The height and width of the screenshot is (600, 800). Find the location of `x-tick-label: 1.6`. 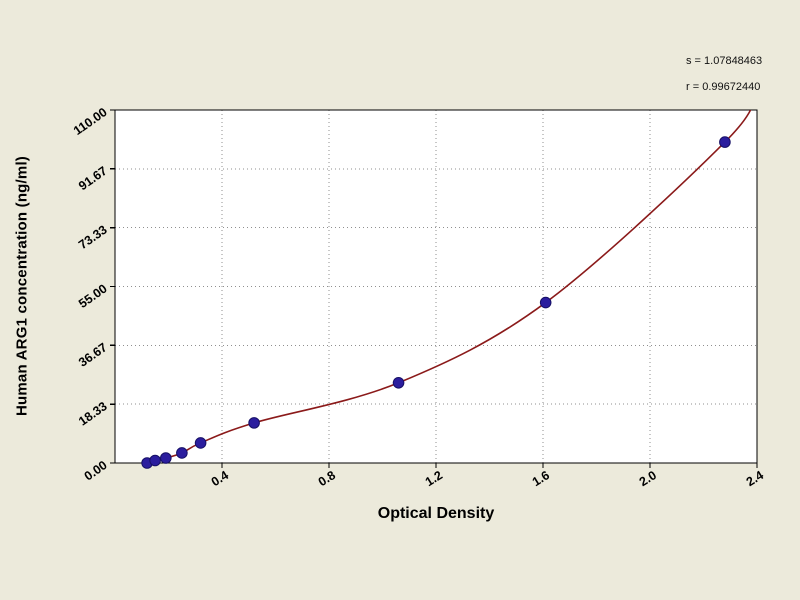

x-tick-label: 1.6 is located at coordinates (541, 478).